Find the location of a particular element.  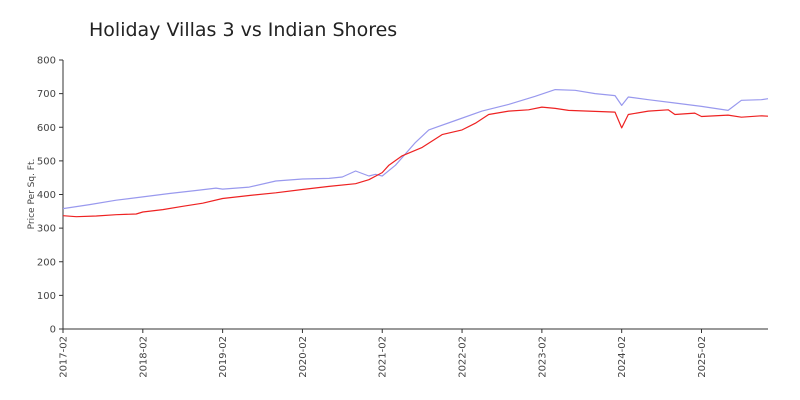

y-tick-label: 400 is located at coordinates (46, 195).